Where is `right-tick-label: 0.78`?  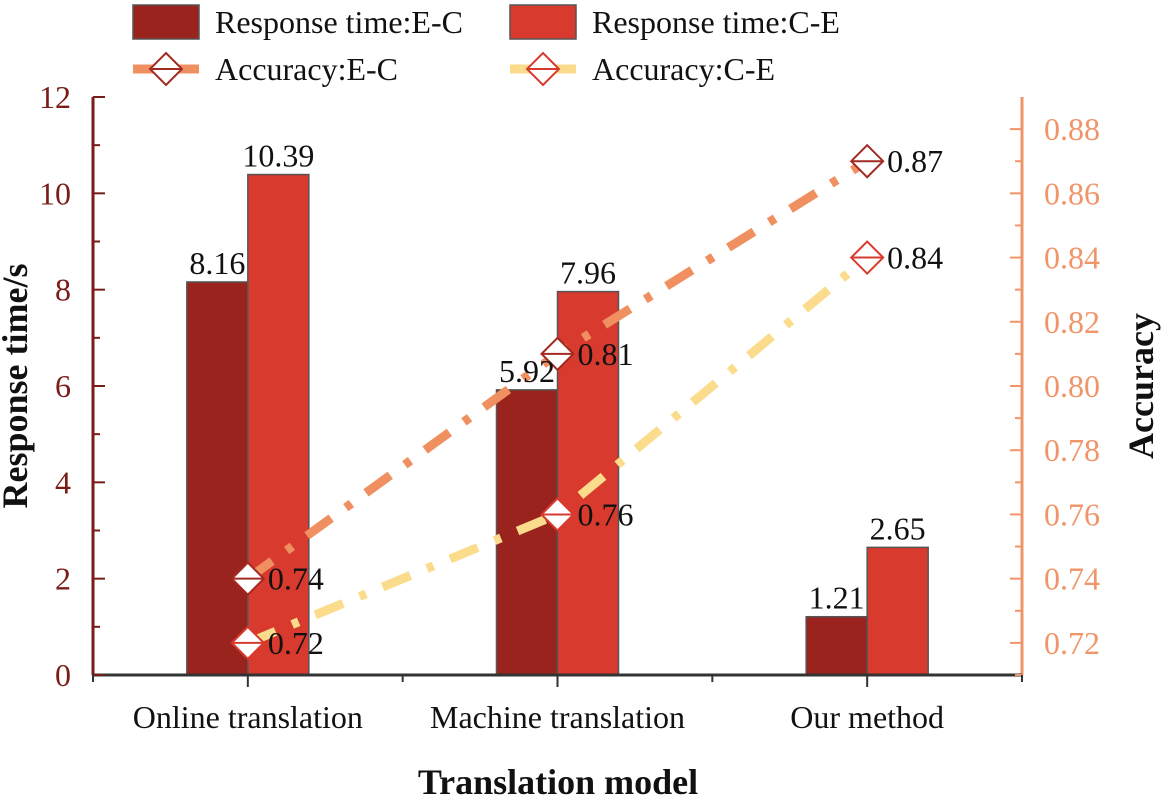 right-tick-label: 0.78 is located at coordinates (1072, 450).